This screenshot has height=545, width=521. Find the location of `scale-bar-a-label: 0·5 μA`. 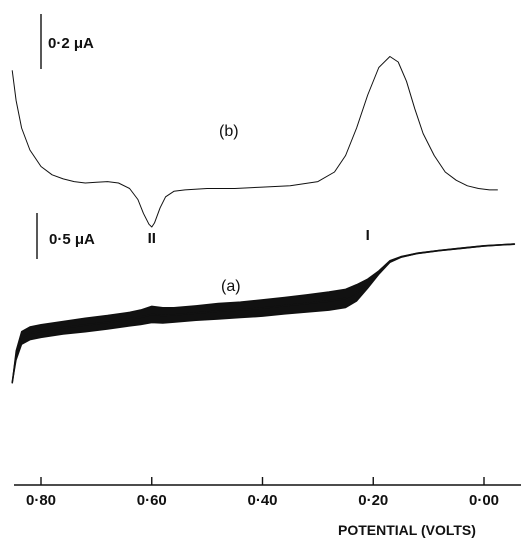

scale-bar-a-label: 0·5 μA is located at coordinates (72, 239).